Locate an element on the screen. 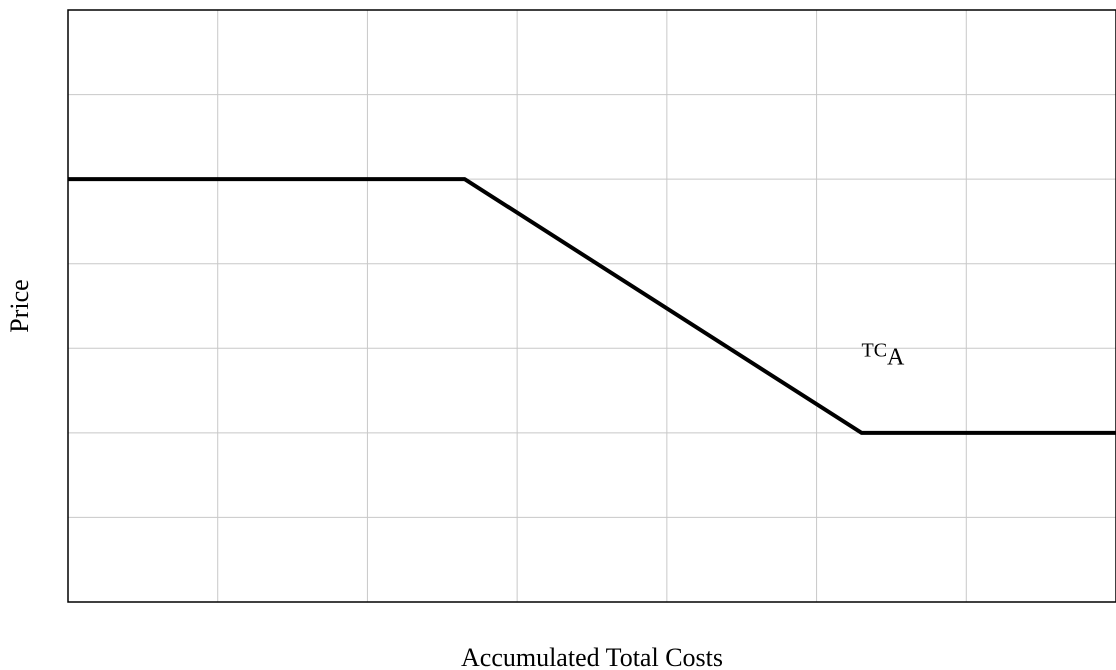 This screenshot has height=670, width=1116. y-axis-label: Price is located at coordinates (19, 305).